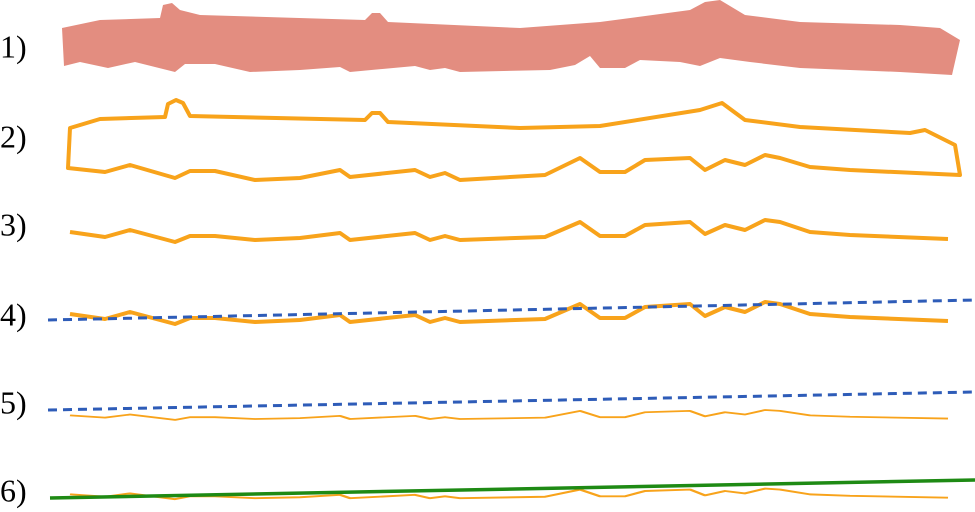 The height and width of the screenshot is (512, 975). I want to click on label: 6), so click(13, 490).